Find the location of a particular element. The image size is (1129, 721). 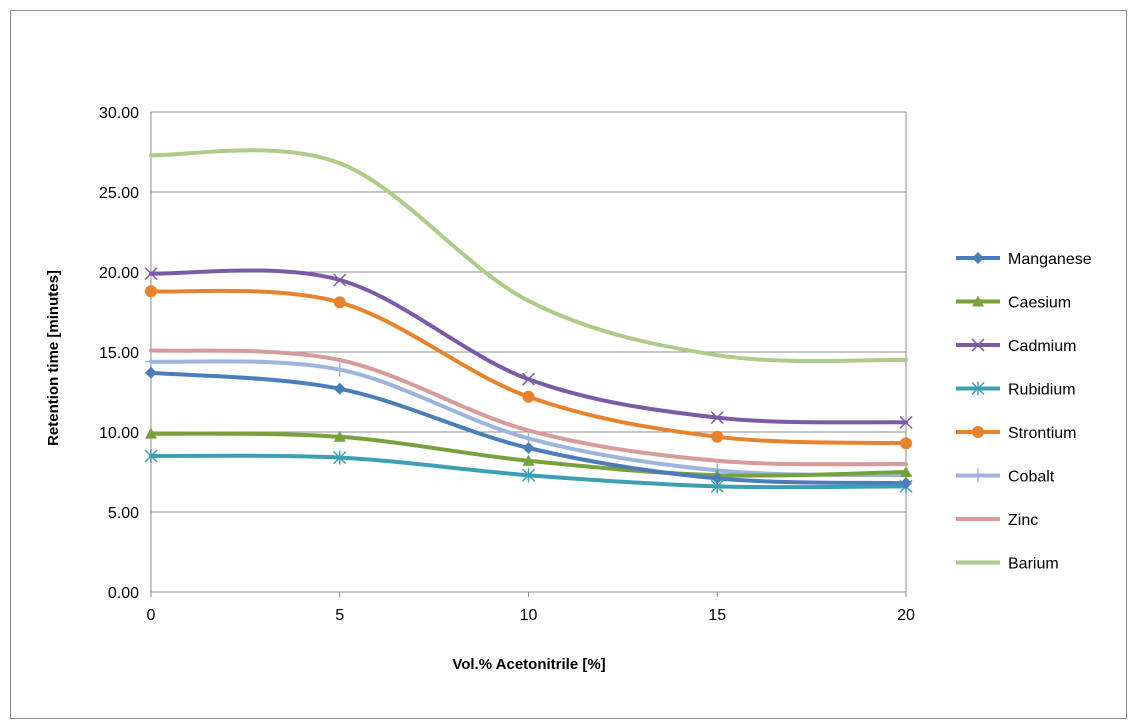

legend-item-caesium: Caesium is located at coordinates (1013, 303).